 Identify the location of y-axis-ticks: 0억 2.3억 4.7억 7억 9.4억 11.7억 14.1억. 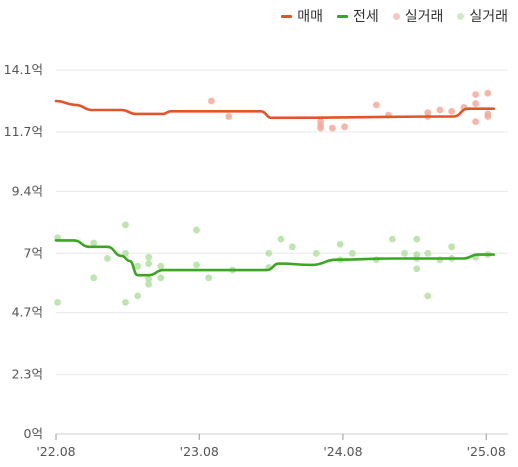
(23, 251).